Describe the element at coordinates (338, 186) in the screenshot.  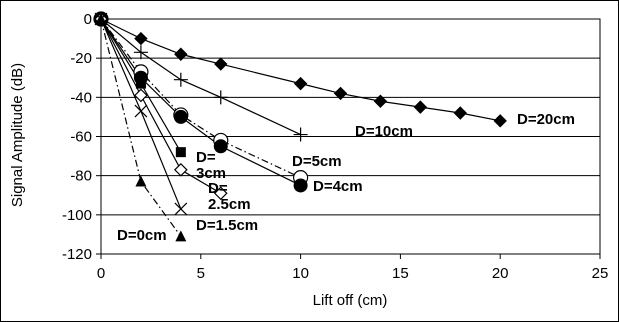
I see `series-label: D=4cm` at that location.